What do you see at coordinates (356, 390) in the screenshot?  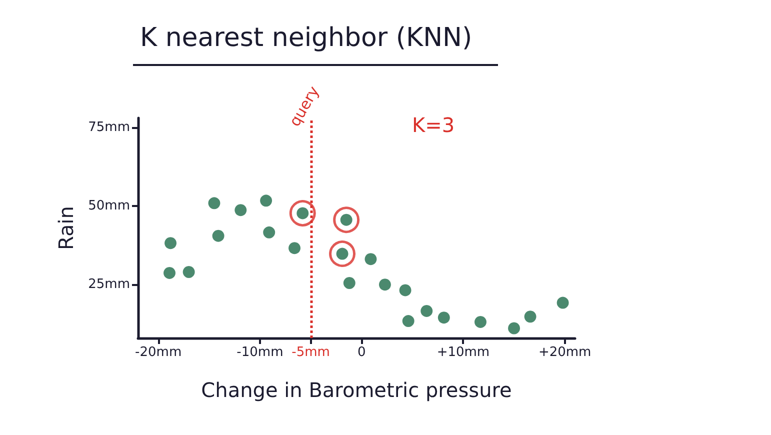 I see `x-axis-title: Change in Barometric pressure` at bounding box center [356, 390].